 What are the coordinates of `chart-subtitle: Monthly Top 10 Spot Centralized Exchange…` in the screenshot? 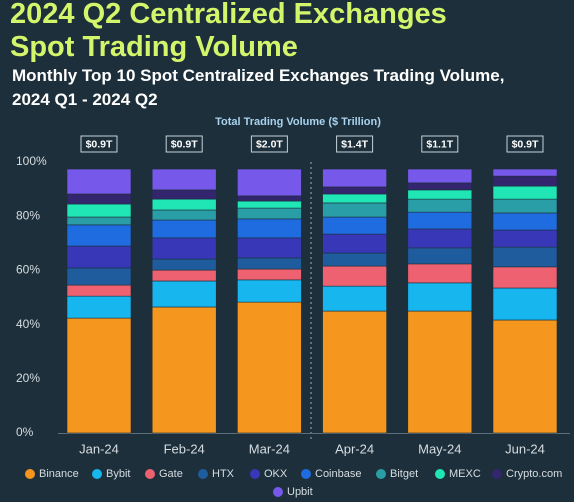 It's located at (258, 87).